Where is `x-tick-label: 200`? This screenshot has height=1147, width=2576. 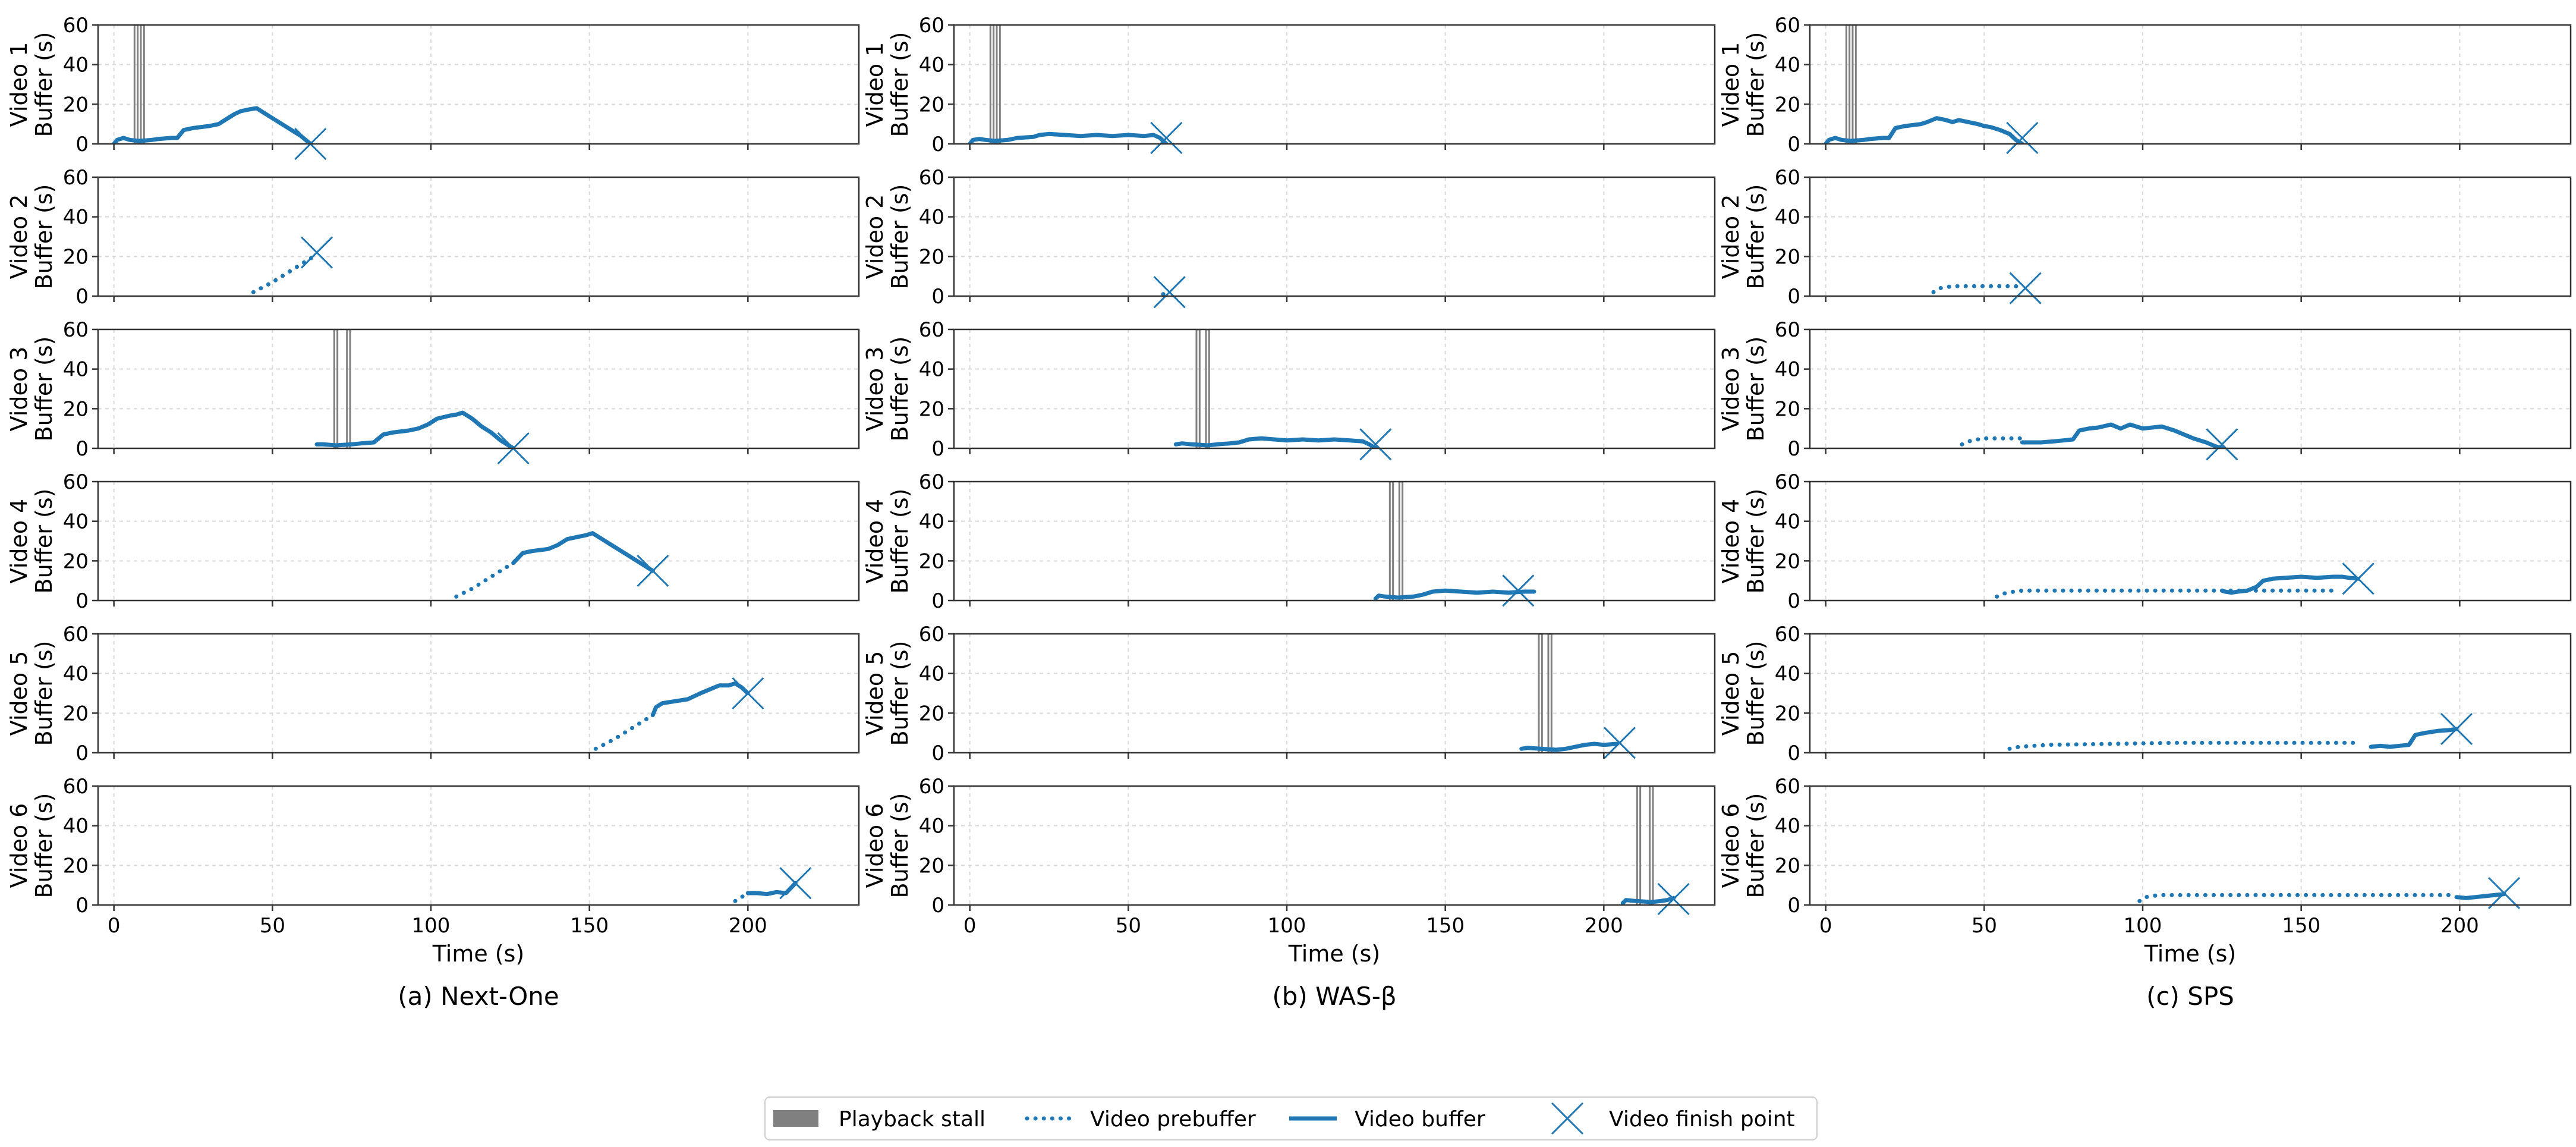 x-tick-label: 200 is located at coordinates (2459, 926).